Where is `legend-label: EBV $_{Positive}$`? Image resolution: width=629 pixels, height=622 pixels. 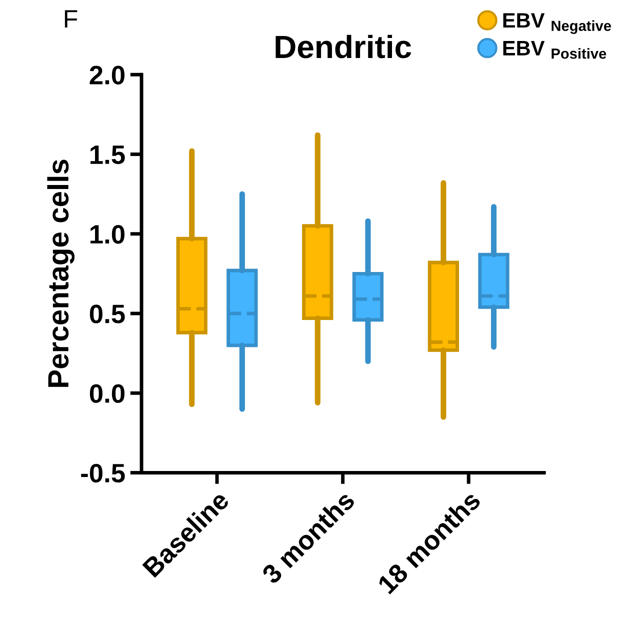 legend-label: EBV $_{Positive}$ is located at coordinates (554, 50).